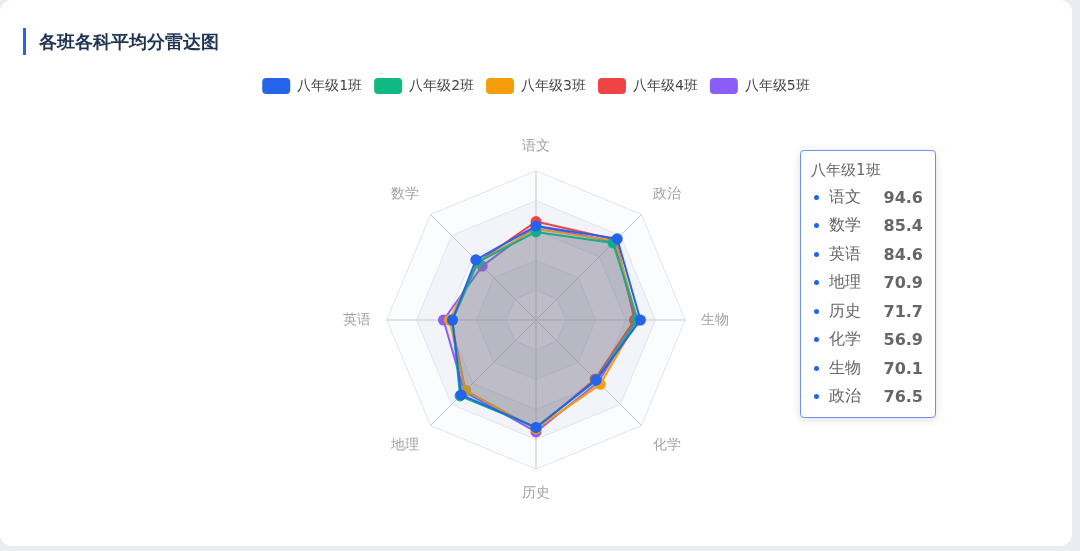 This screenshot has height=551, width=1080. I want to click on chart-title: 各班各科平均分雷达图, so click(129, 42).